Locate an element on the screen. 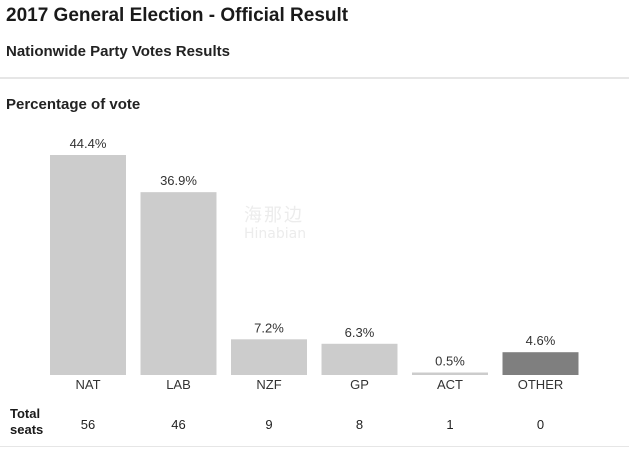  bar-value-label-gp: 6.3% is located at coordinates (360, 332).